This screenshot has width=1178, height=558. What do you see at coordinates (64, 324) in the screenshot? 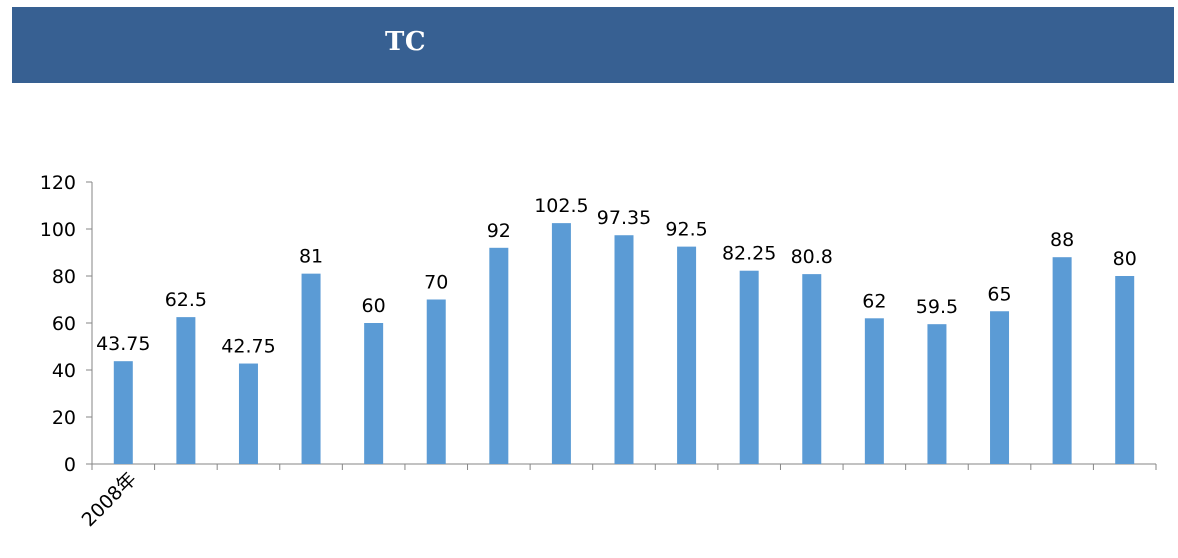
I see `y-tick-label: 60` at bounding box center [64, 324].